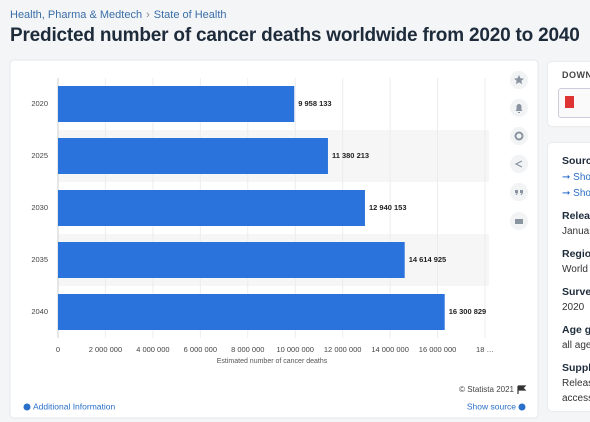  Describe the element at coordinates (39, 259) in the screenshot. I see `y-tick-label: 2035` at that location.